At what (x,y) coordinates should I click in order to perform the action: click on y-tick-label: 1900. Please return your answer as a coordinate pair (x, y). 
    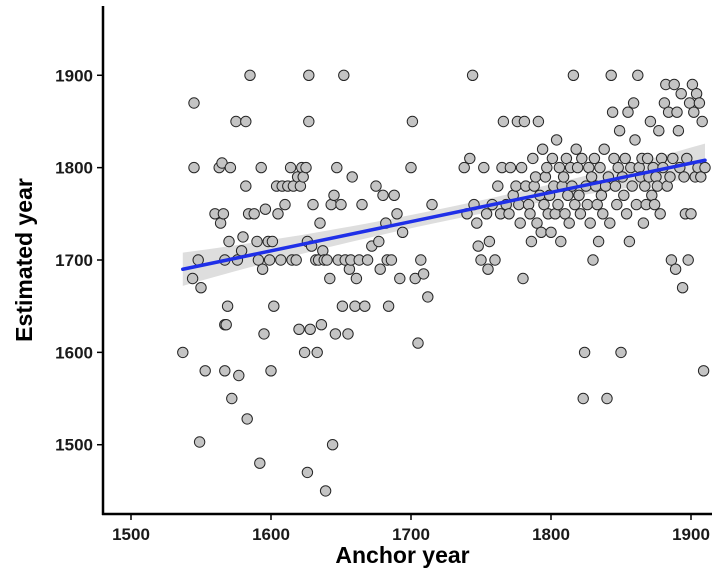
    Looking at the image, I should click on (74, 75).